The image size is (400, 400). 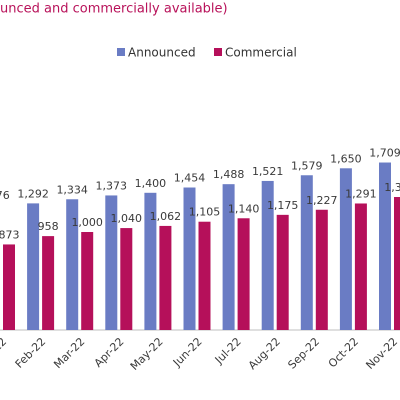 I want to click on value-label: 958, so click(x=48, y=226).